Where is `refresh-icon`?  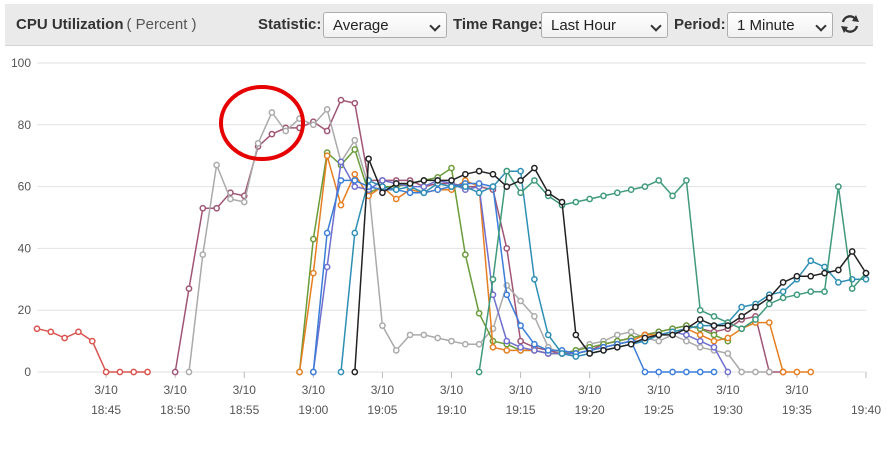 refresh-icon is located at coordinates (850, 24).